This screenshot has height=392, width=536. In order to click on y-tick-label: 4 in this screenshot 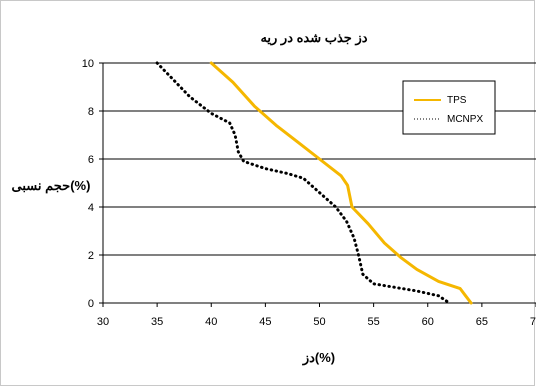, I will do `click(91, 208)`.